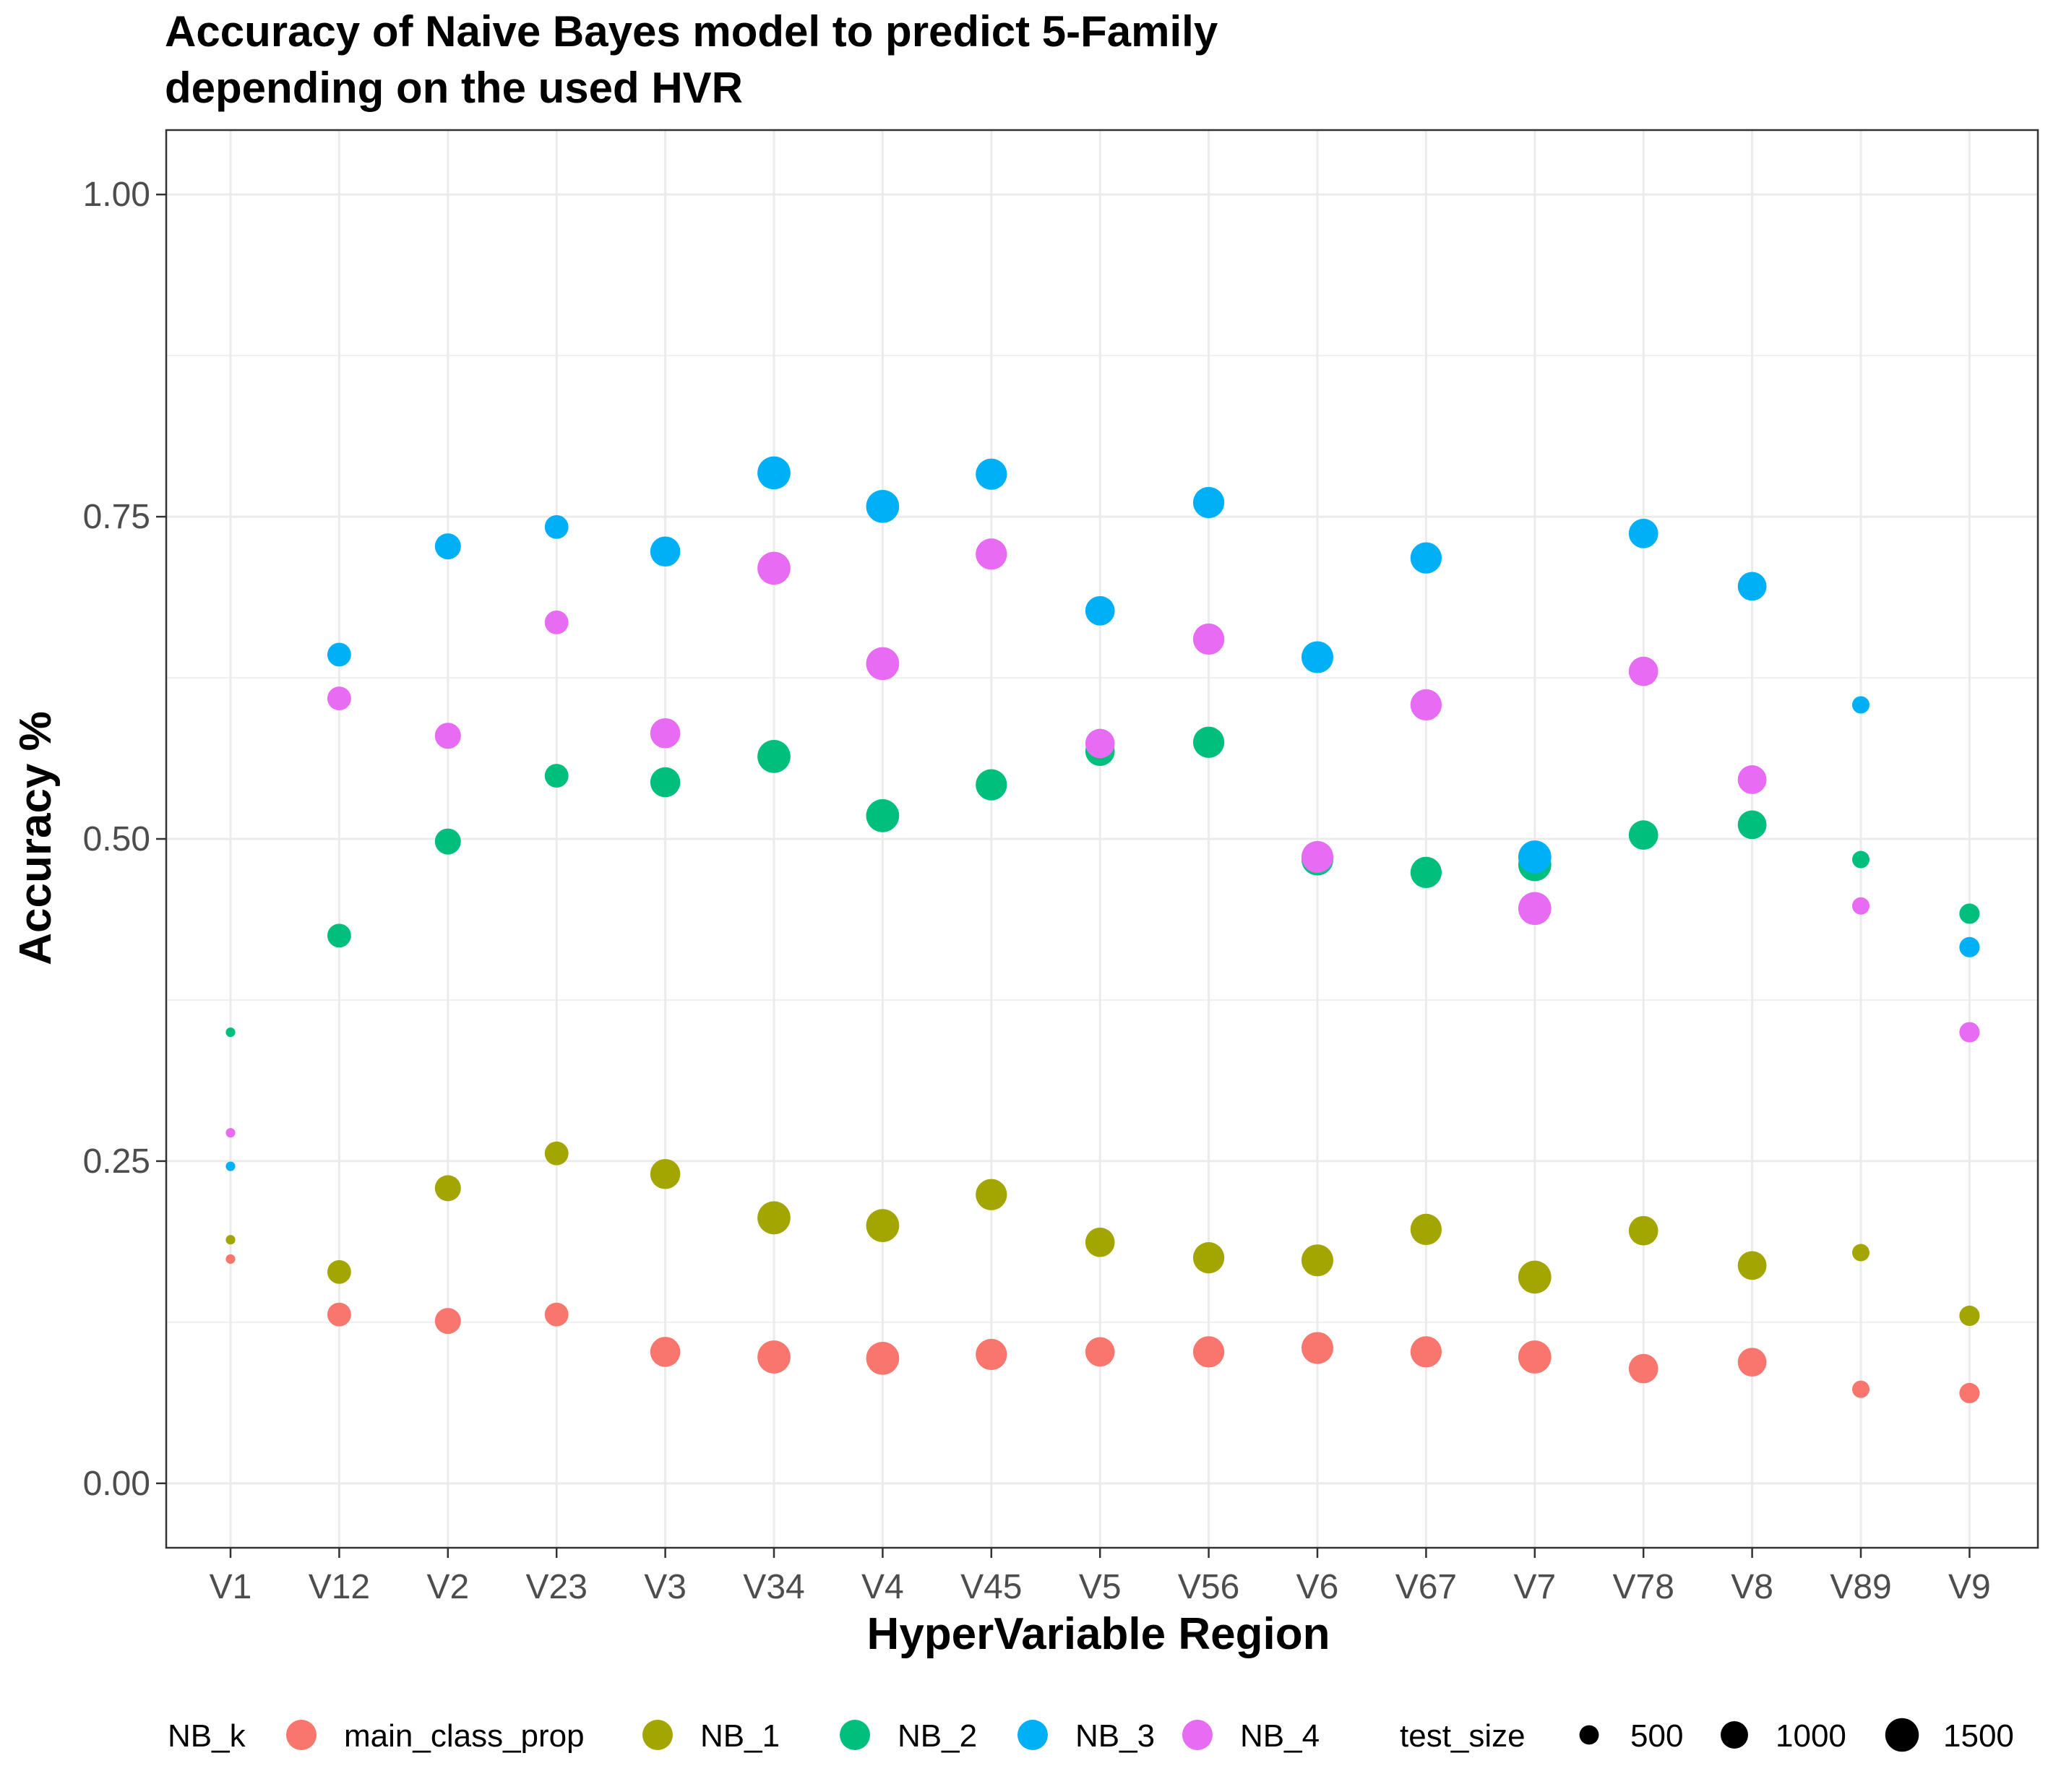  Describe the element at coordinates (1208, 1352) in the screenshot. I see `point-main-class-prop-v56` at that location.